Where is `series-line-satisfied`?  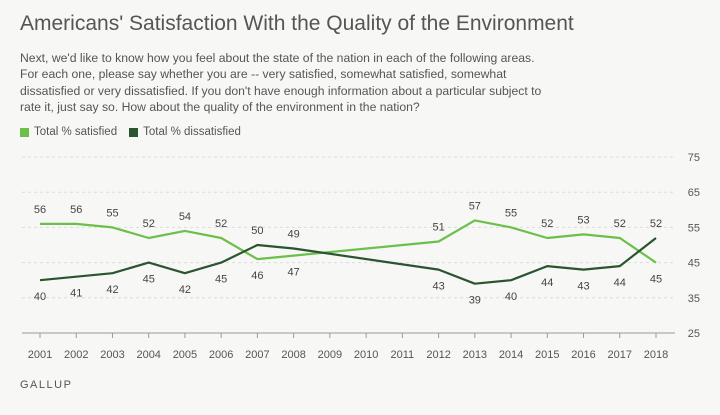 series-line-satisfied is located at coordinates (348, 241).